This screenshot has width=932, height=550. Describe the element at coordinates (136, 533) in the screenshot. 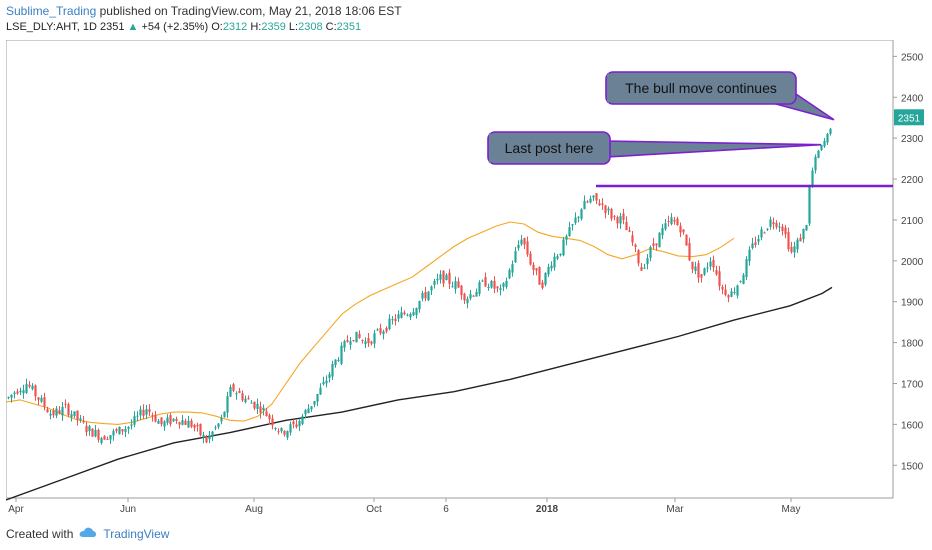

I see `tradingview-brand: TradingView` at that location.